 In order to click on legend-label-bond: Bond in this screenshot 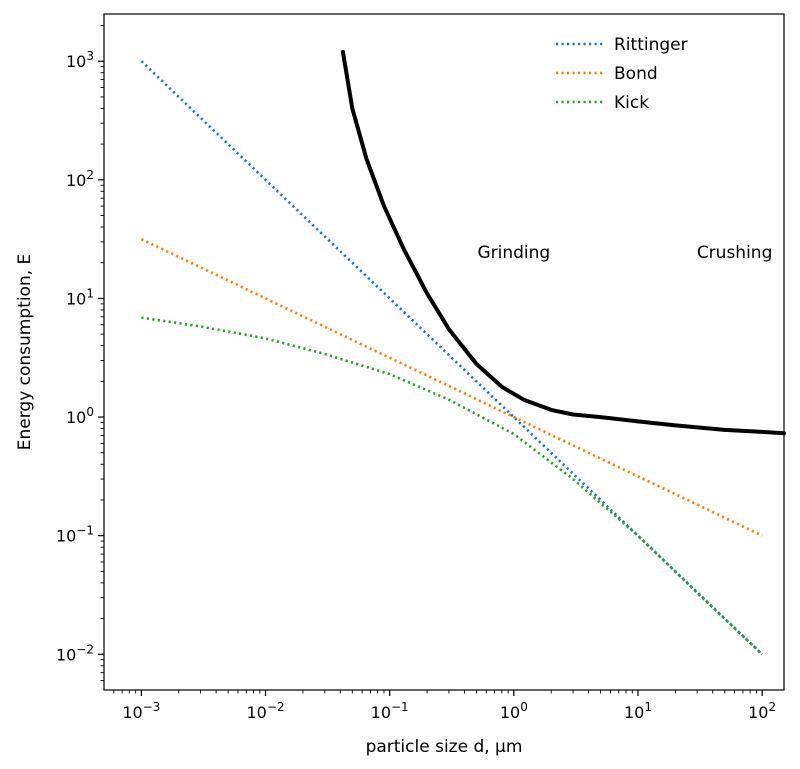, I will do `click(636, 74)`.